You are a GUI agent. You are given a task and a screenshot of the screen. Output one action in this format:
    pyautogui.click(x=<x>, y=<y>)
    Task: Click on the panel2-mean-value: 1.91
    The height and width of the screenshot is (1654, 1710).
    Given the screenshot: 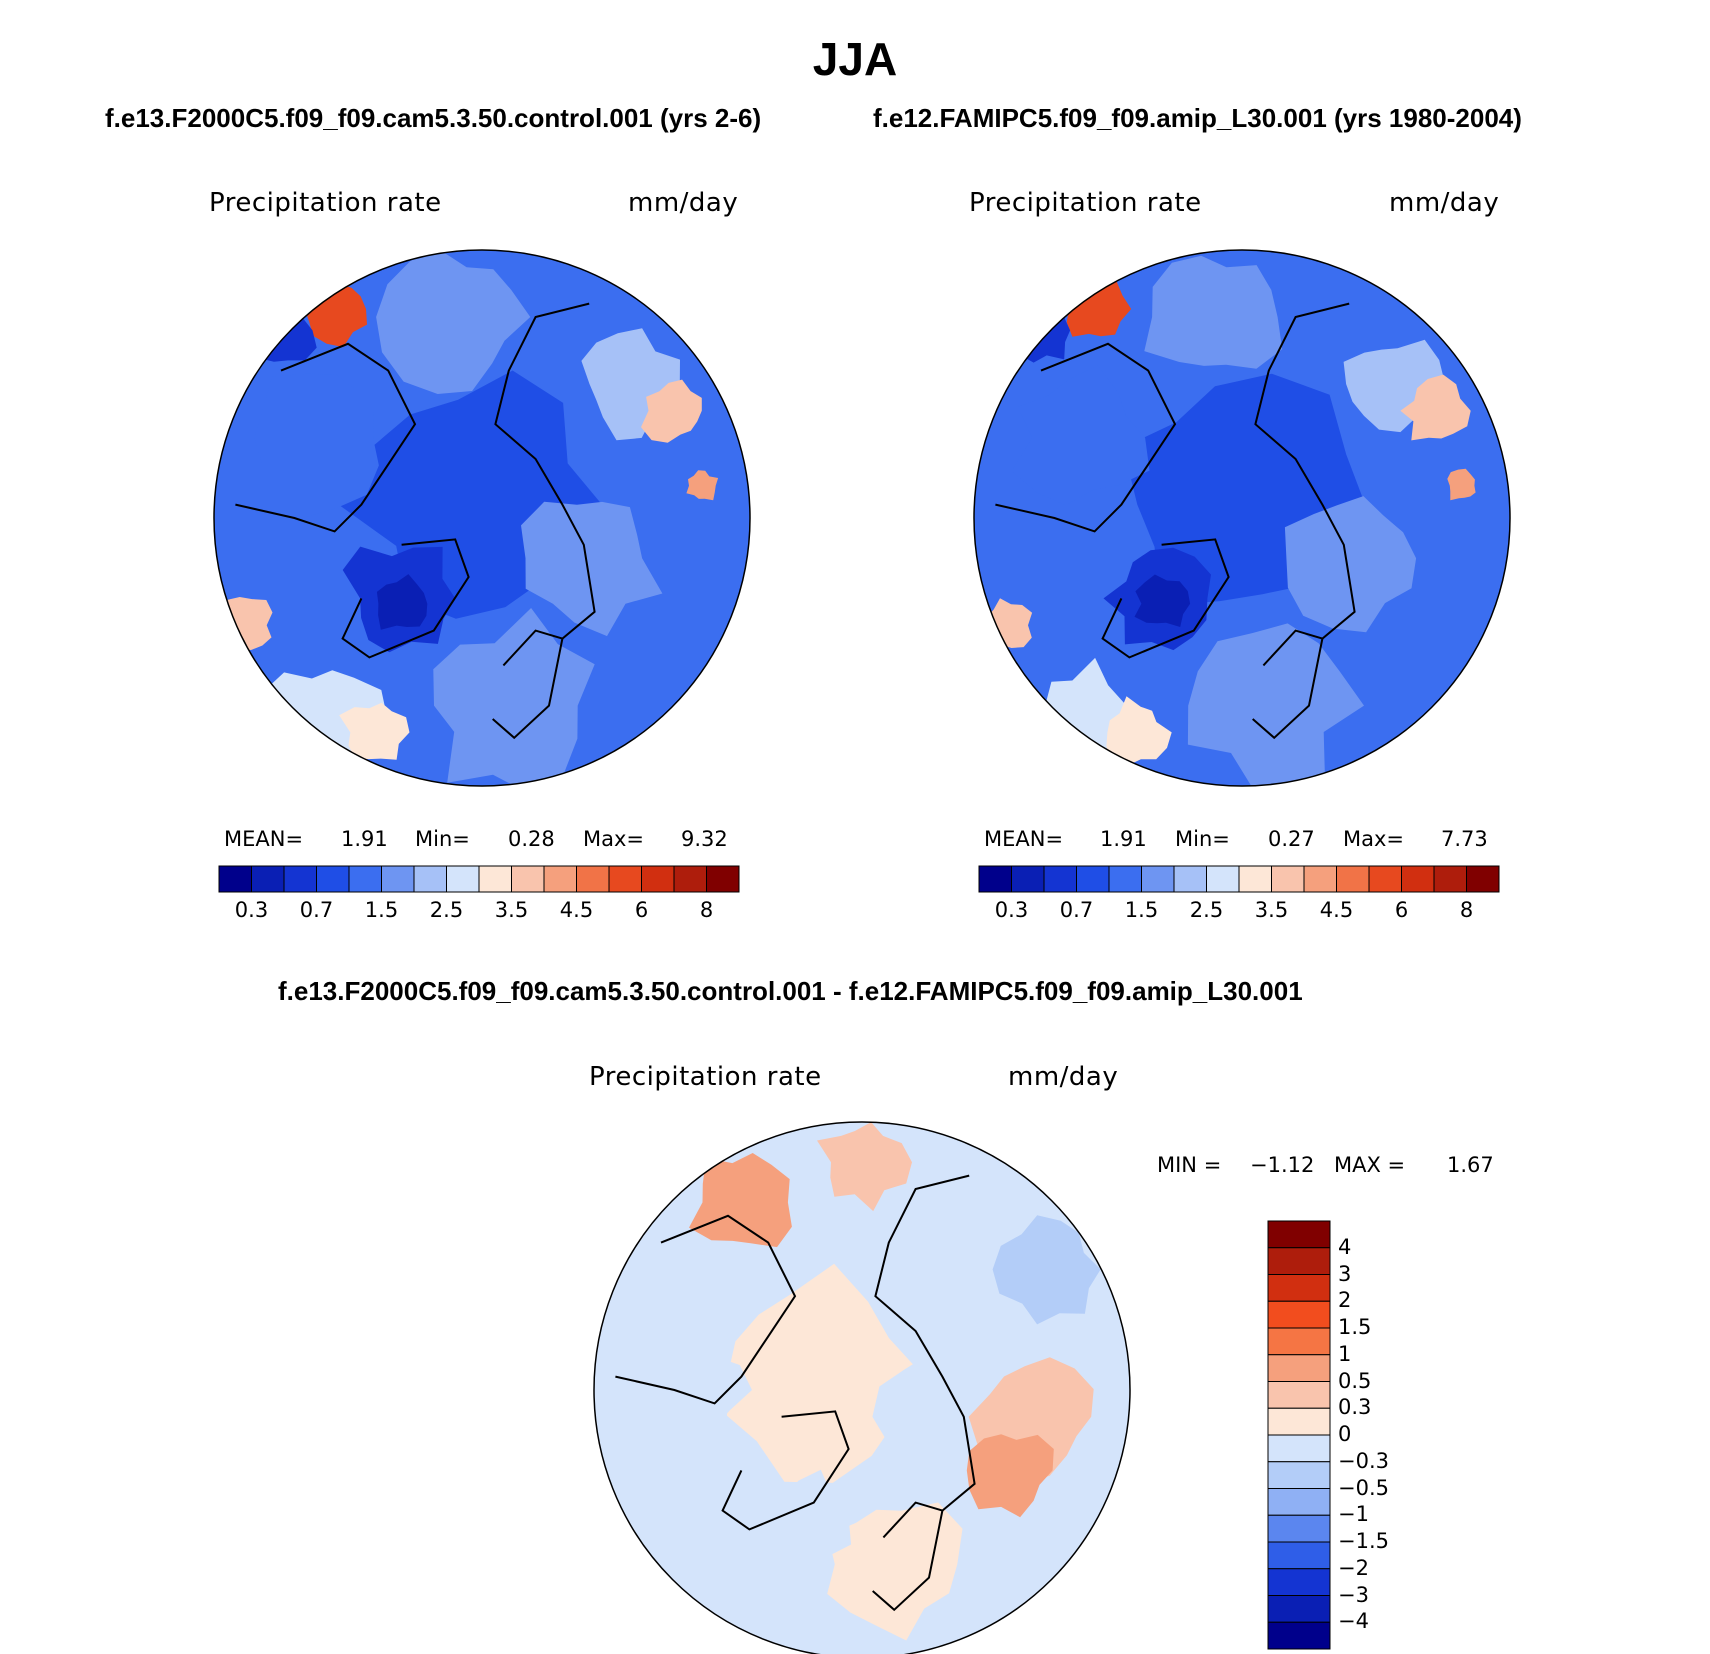 What is the action you would take?
    pyautogui.click(x=1123, y=839)
    